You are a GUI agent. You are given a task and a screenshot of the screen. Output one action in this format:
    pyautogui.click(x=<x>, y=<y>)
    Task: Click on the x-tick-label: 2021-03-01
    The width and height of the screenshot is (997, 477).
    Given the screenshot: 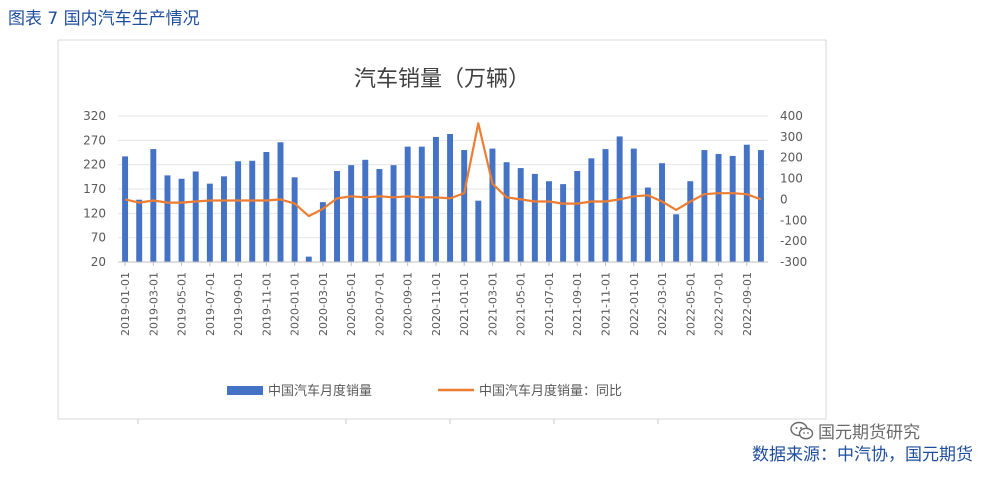 What is the action you would take?
    pyautogui.click(x=493, y=304)
    